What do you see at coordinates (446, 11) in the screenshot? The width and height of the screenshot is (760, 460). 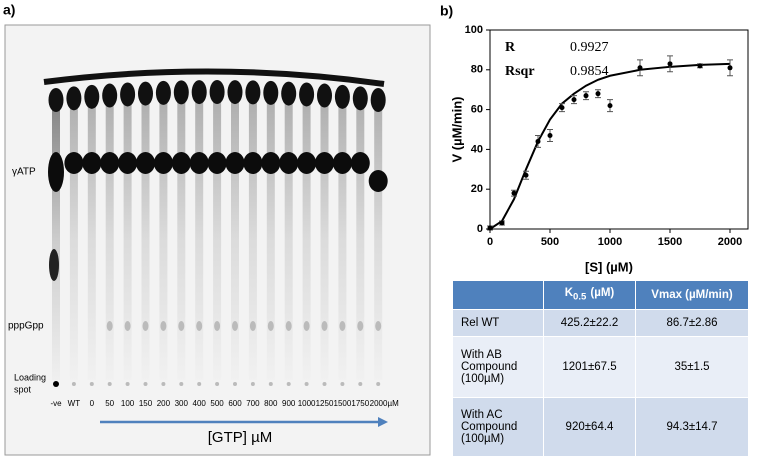 I see `panel-label: b)` at bounding box center [446, 11].